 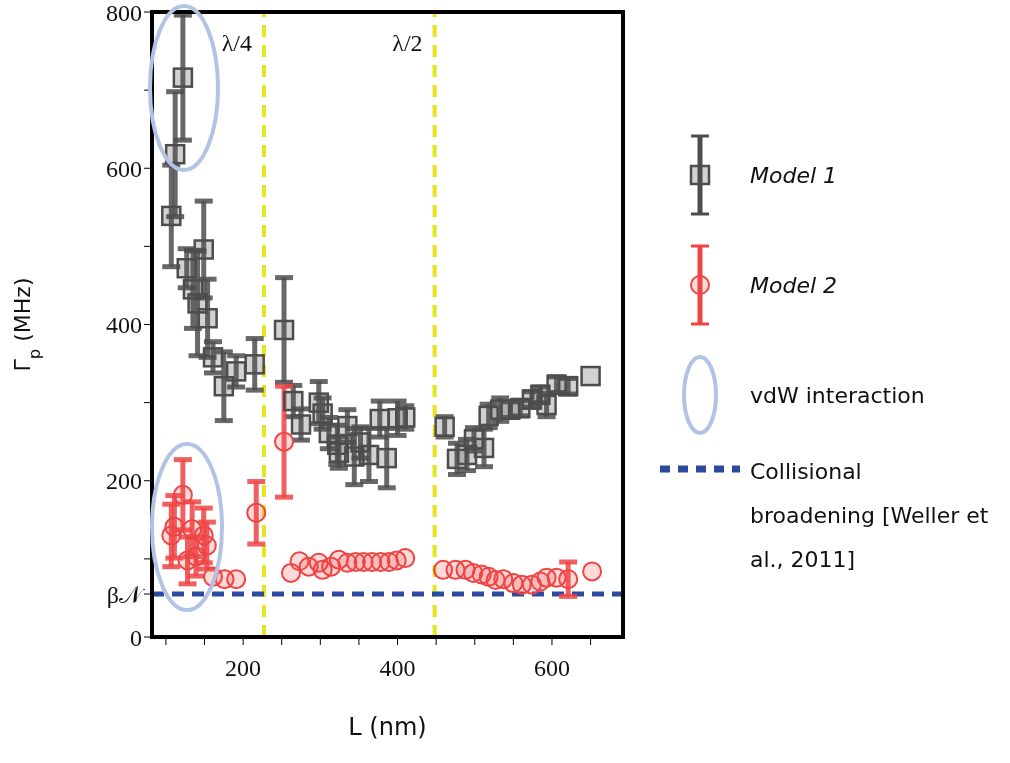 I want to click on legend-label: Collisional broadening [Weller et al., 2011], so click(x=870, y=516).